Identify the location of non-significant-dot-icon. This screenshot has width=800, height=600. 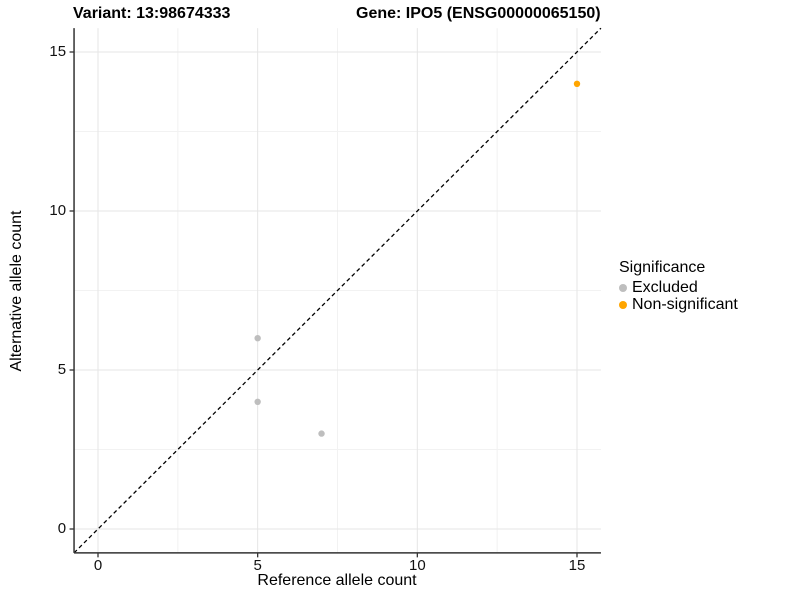
(623, 304).